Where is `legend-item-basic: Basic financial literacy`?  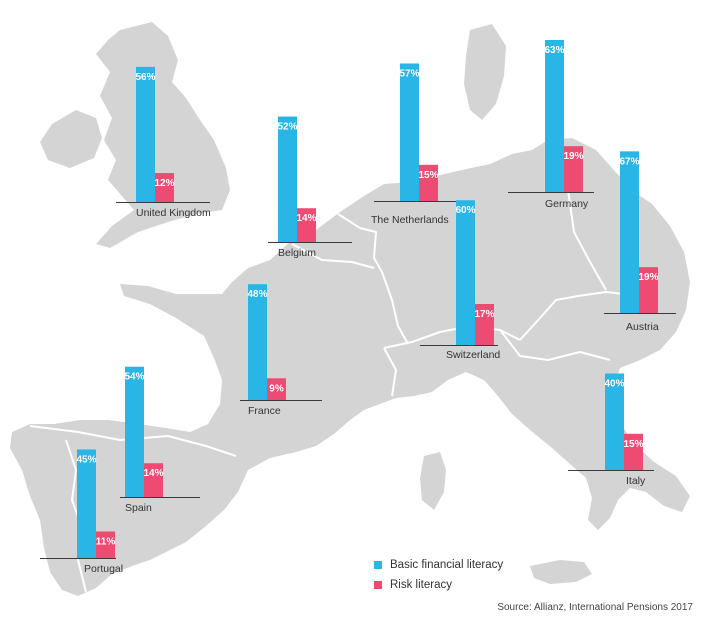
legend-item-basic: Basic financial literacy is located at coordinates (438, 565).